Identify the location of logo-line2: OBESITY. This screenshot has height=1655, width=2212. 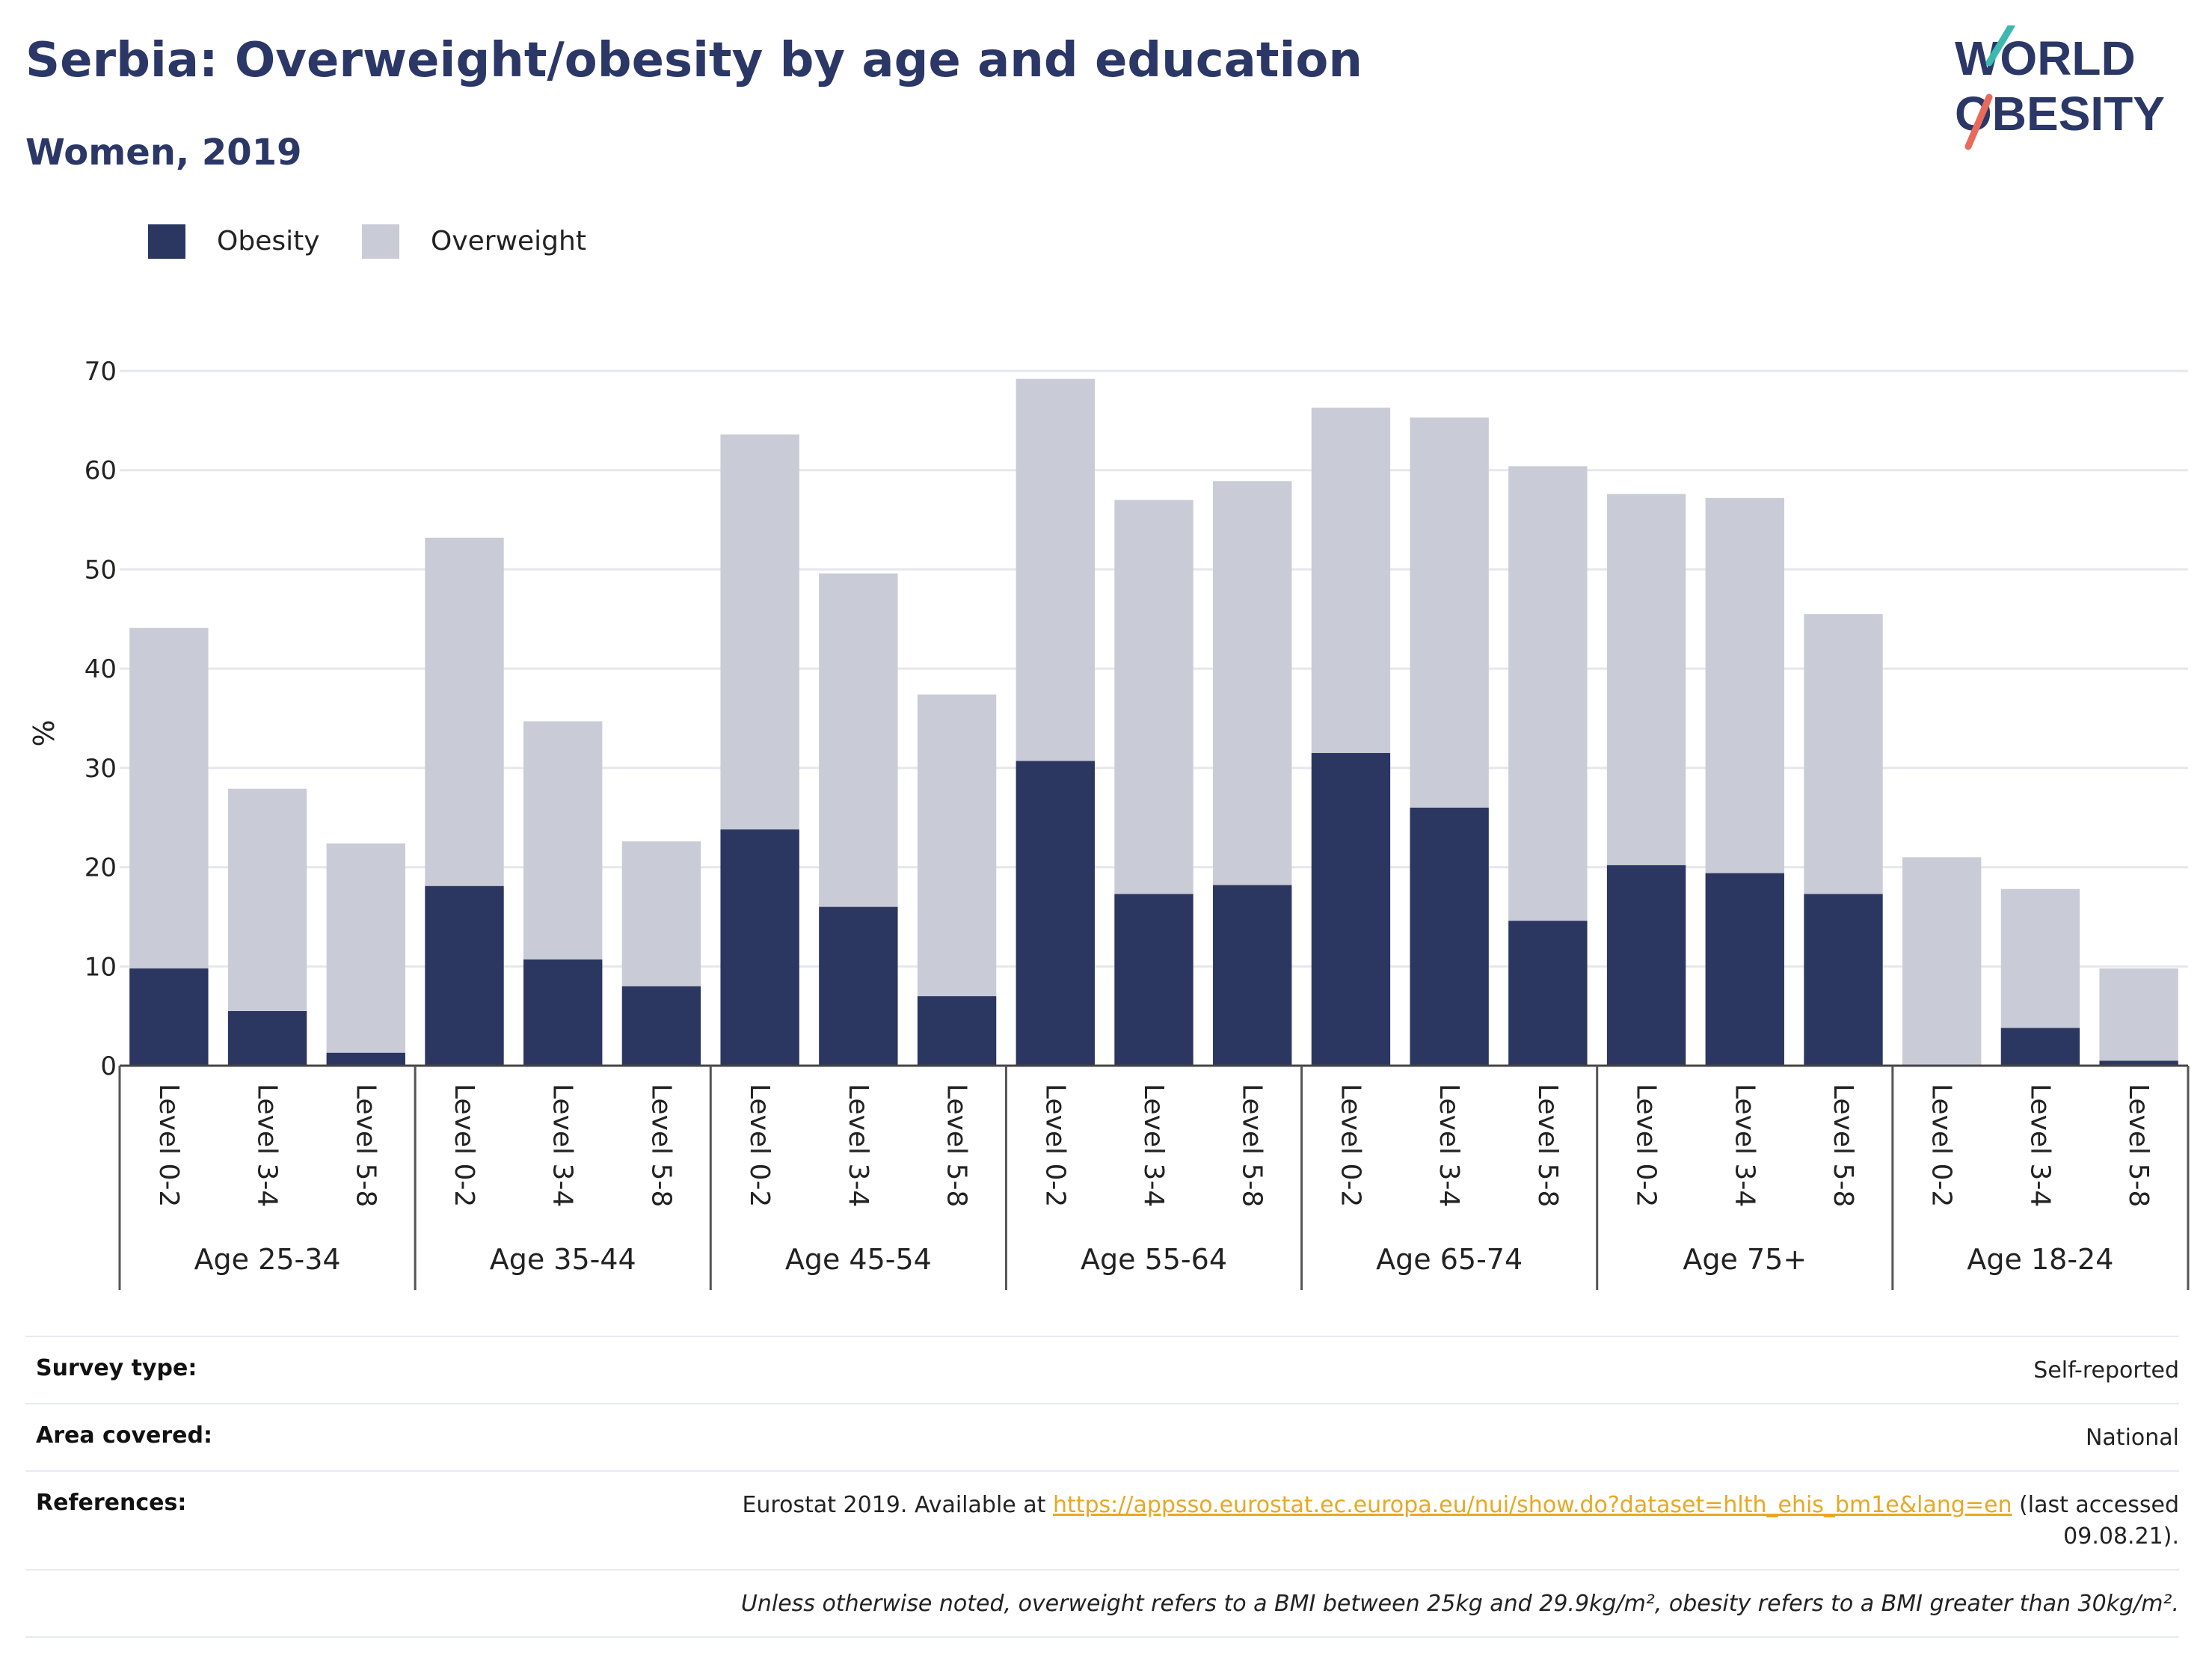
(2060, 114).